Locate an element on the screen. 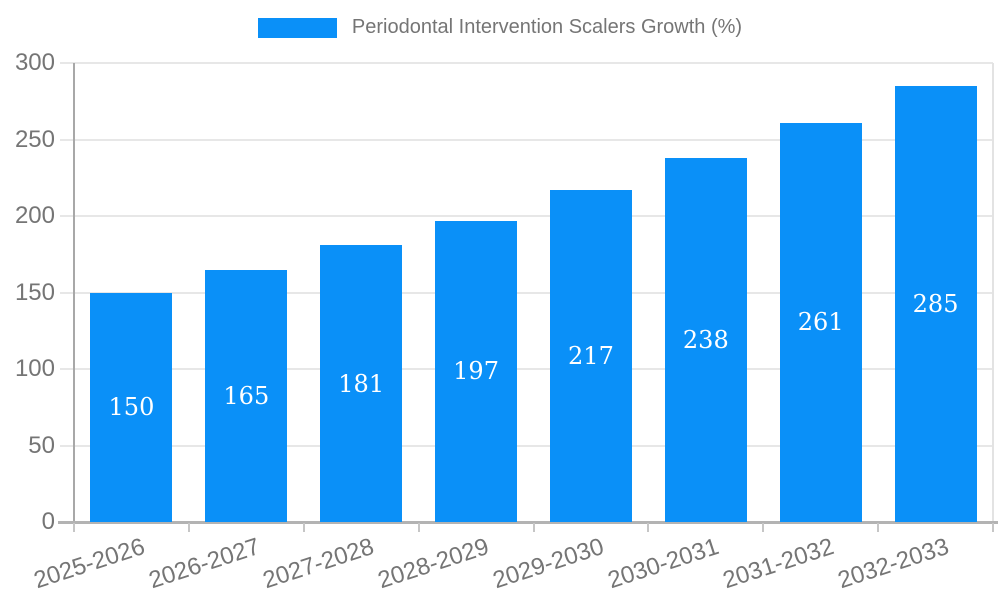 Image resolution: width=1000 pixels, height=600 pixels. bar-2032-2033: 285 is located at coordinates (935, 303).